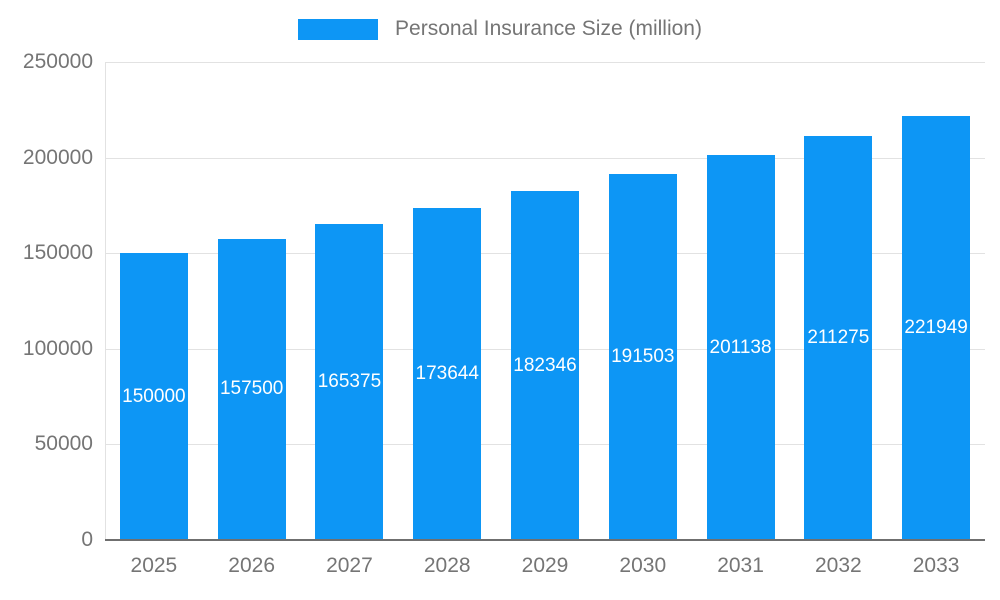 Image resolution: width=1000 pixels, height=600 pixels. I want to click on x-tick-label: 2031, so click(740, 565).